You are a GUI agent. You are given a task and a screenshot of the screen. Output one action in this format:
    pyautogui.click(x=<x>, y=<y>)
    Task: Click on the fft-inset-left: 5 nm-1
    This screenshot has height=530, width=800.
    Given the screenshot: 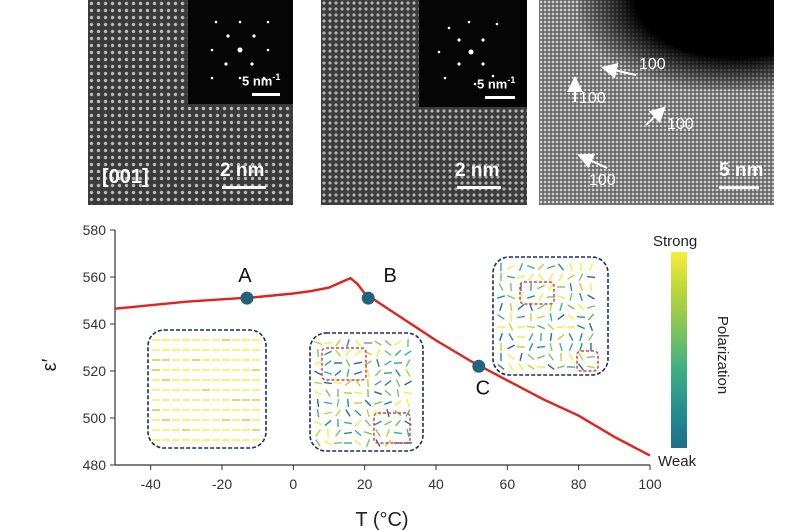 What is the action you would take?
    pyautogui.click(x=240, y=52)
    